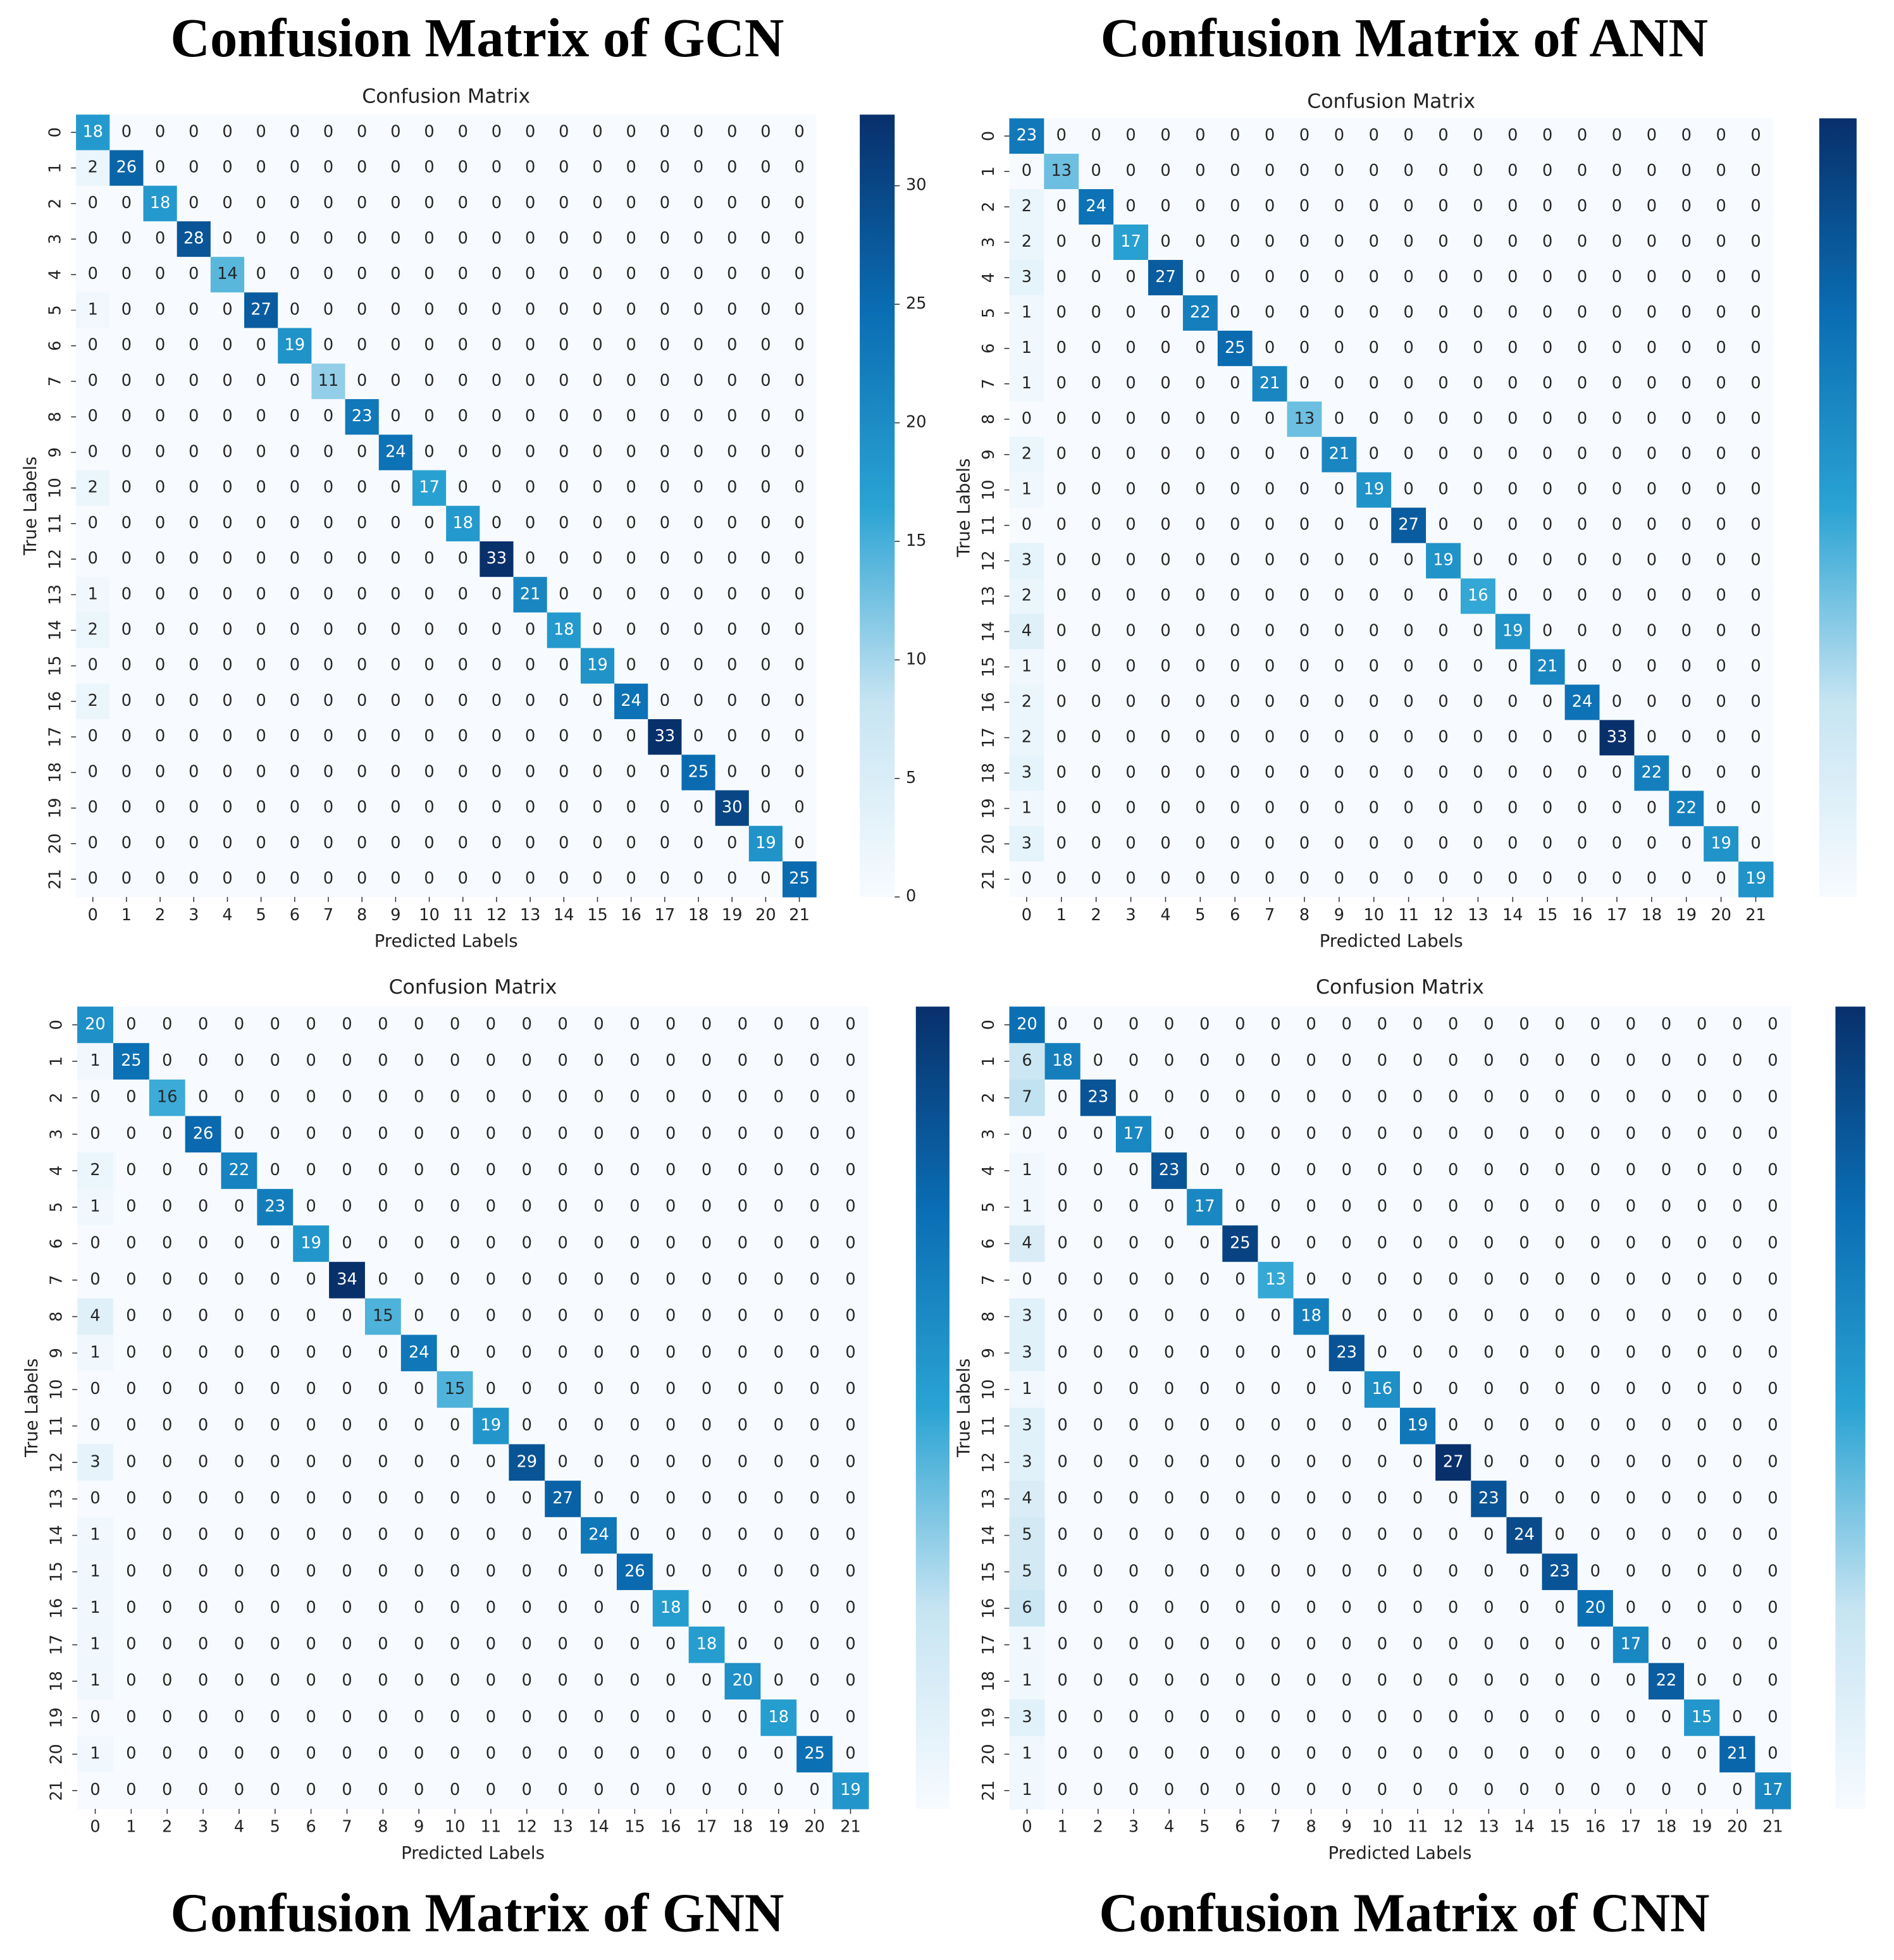 The width and height of the screenshot is (1894, 1960). Describe the element at coordinates (56, 1645) in the screenshot. I see `y-tick-label: 17` at that location.